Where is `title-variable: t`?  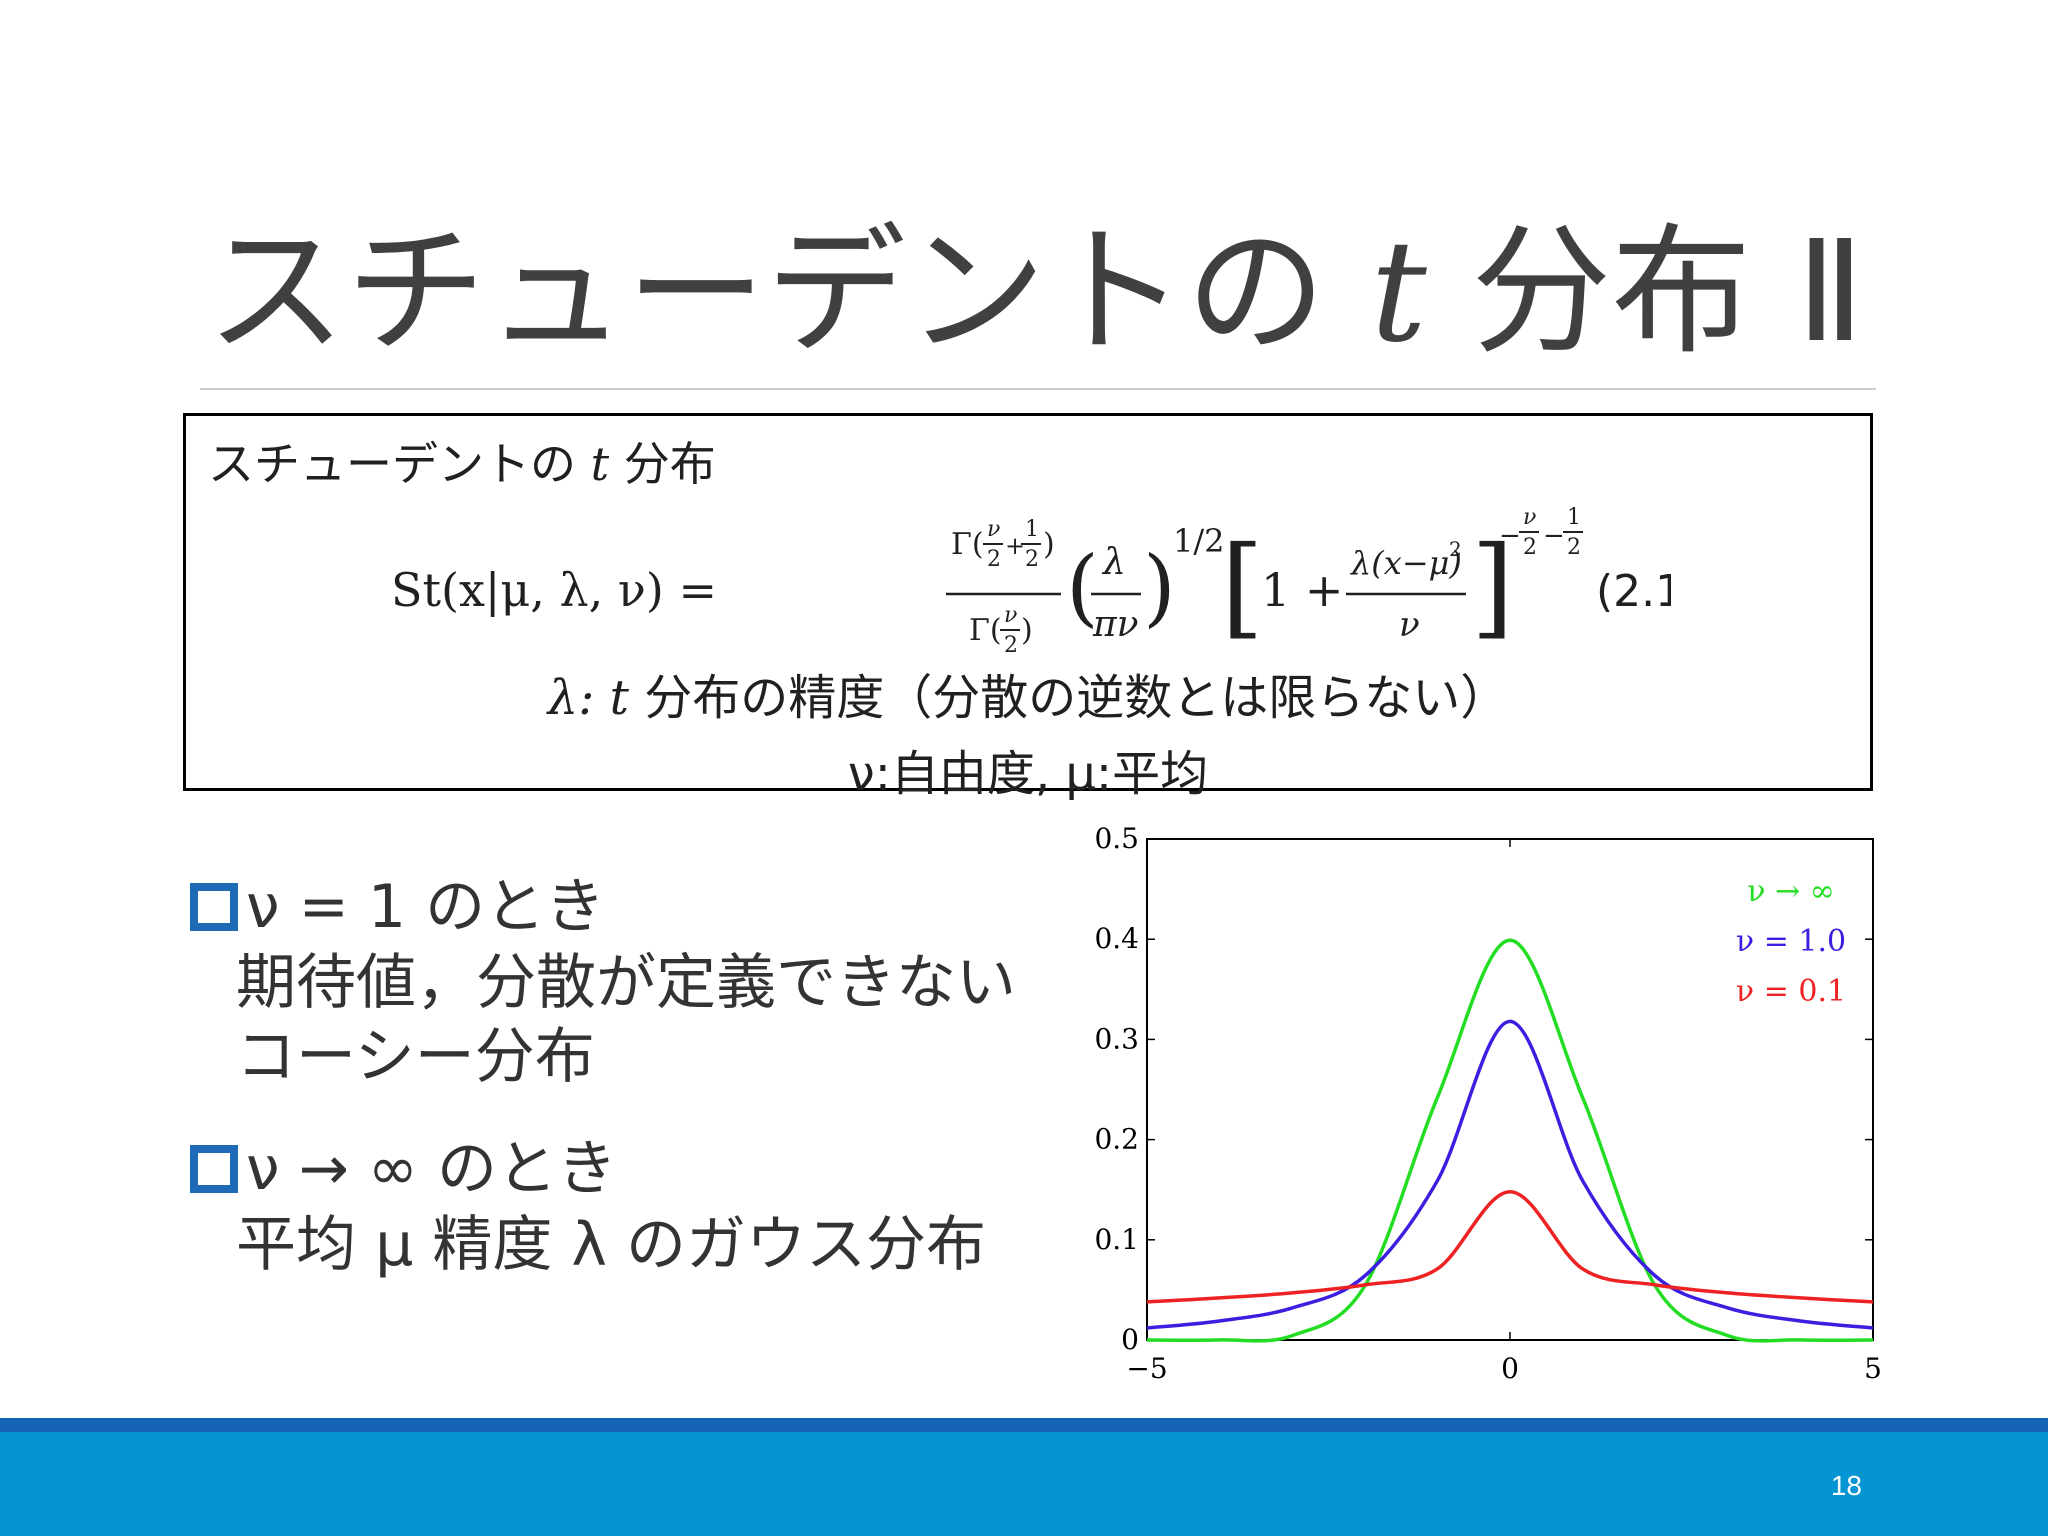 title-variable: t is located at coordinates (1398, 292).